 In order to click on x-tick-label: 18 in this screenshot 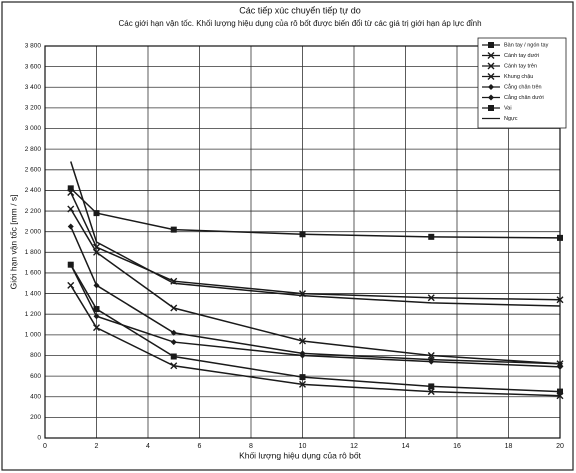, I will do `click(509, 446)`.